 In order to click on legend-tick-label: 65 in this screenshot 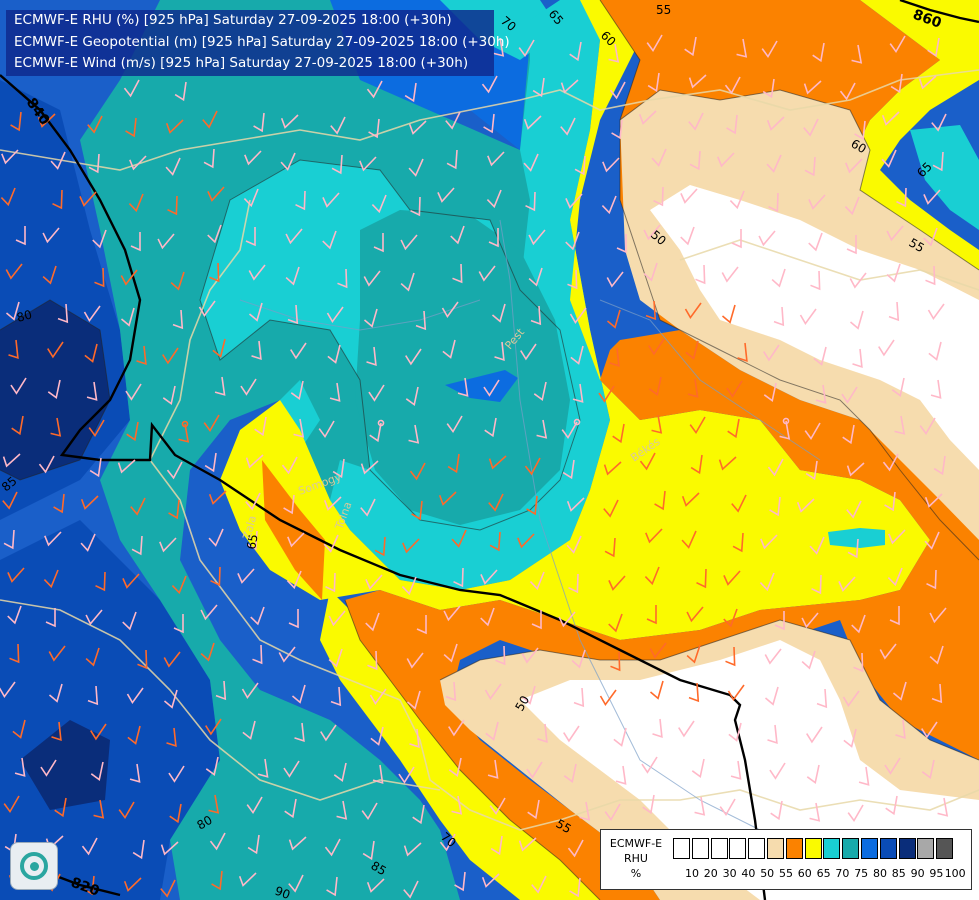, I will do `click(823, 873)`.